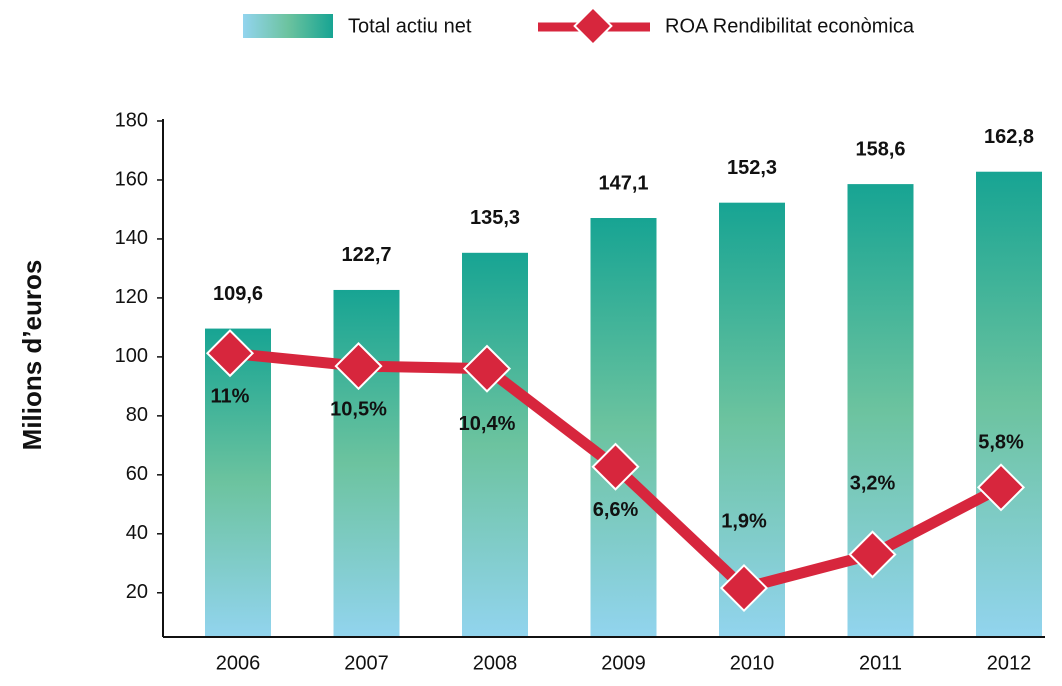  I want to click on y-tick-label: 140, so click(131, 238).